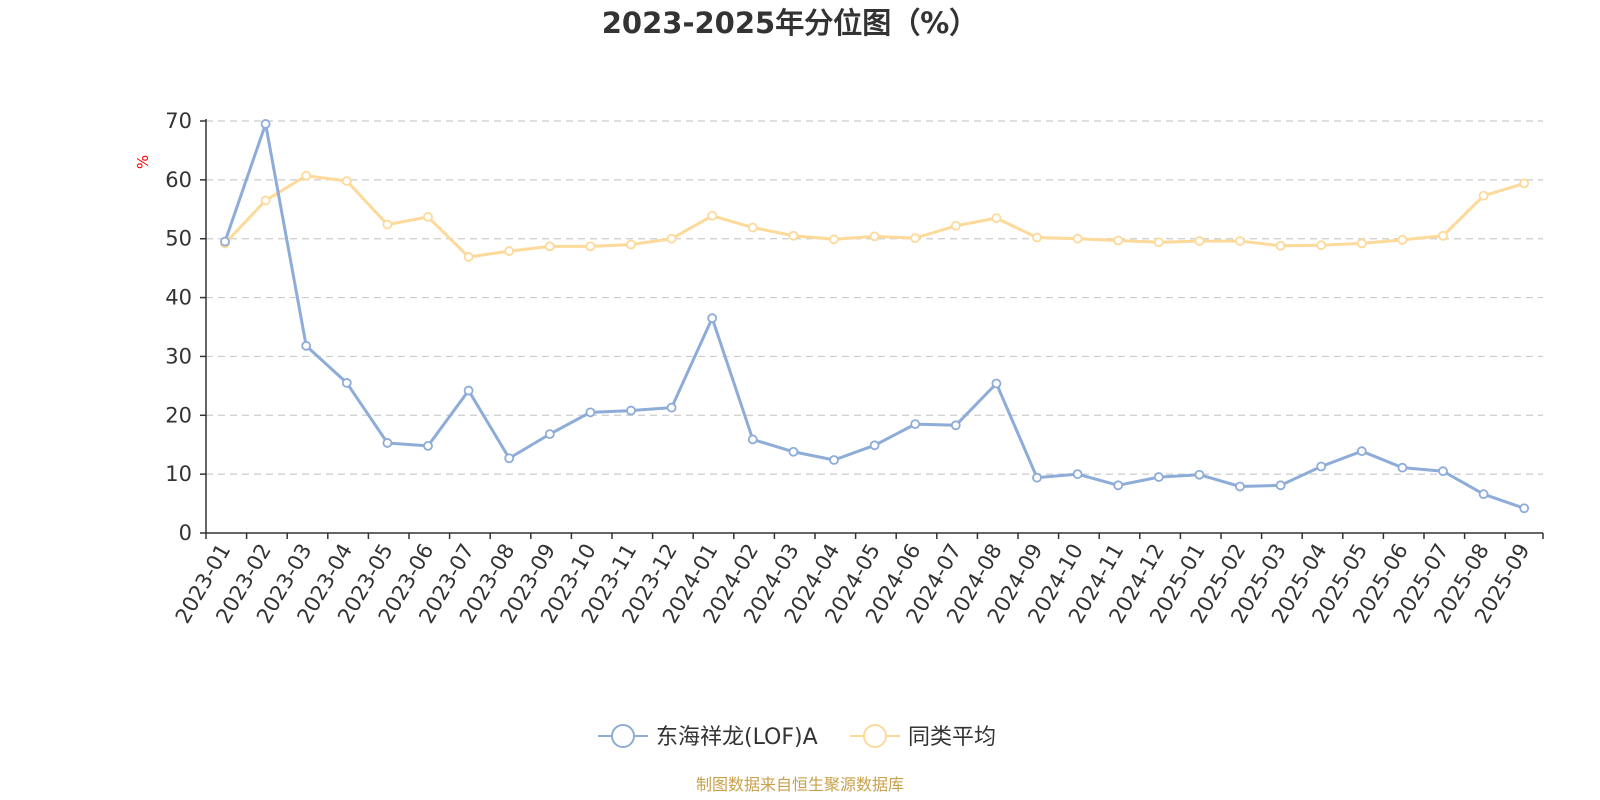 Image resolution: width=1600 pixels, height=800 pixels. Describe the element at coordinates (185, 533) in the screenshot. I see `y-tick-label-0: 0` at that location.